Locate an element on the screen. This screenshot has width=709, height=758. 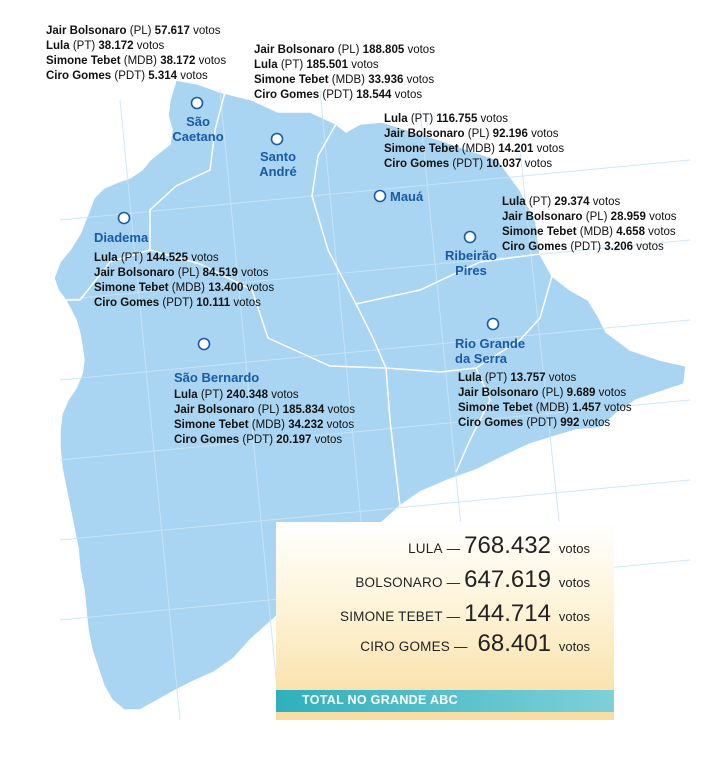
city-label-line: São is located at coordinates (198, 121).